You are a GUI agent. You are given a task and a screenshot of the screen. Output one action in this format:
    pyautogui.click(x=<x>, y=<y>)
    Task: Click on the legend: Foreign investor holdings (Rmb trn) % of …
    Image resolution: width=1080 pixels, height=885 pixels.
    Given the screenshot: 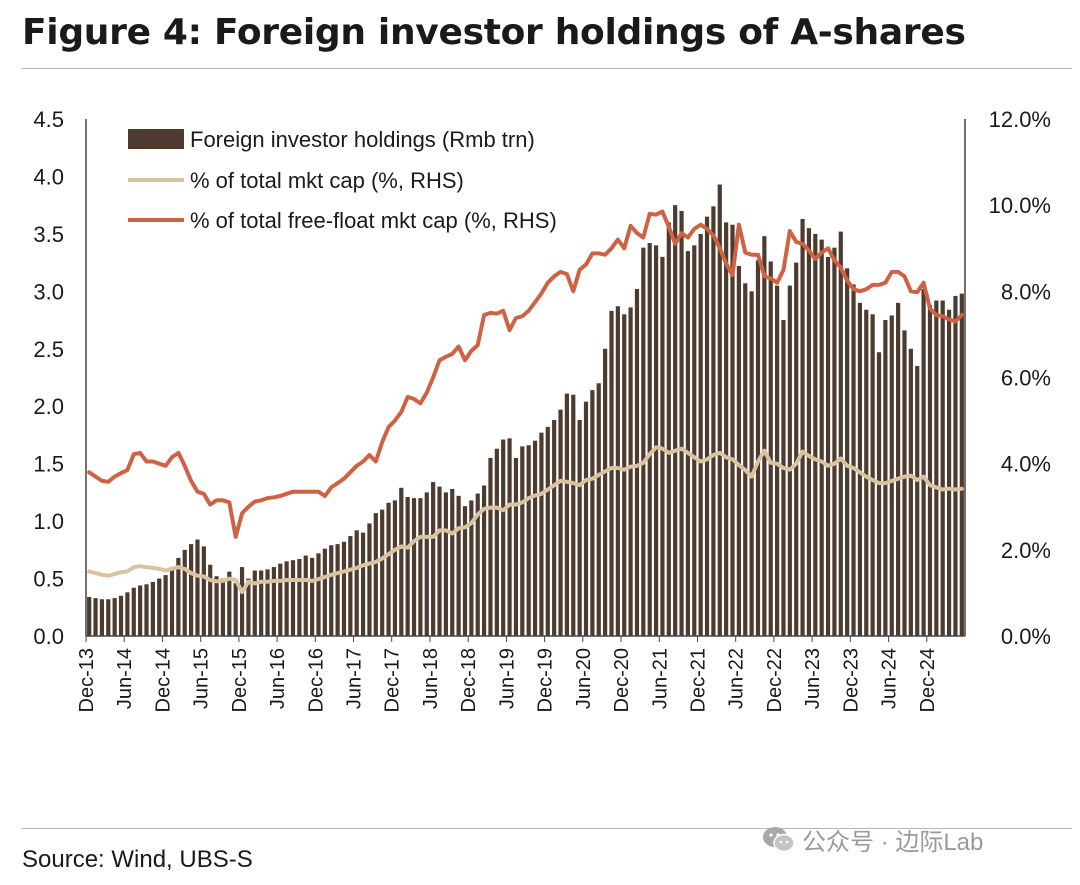 What is the action you would take?
    pyautogui.click(x=342, y=180)
    